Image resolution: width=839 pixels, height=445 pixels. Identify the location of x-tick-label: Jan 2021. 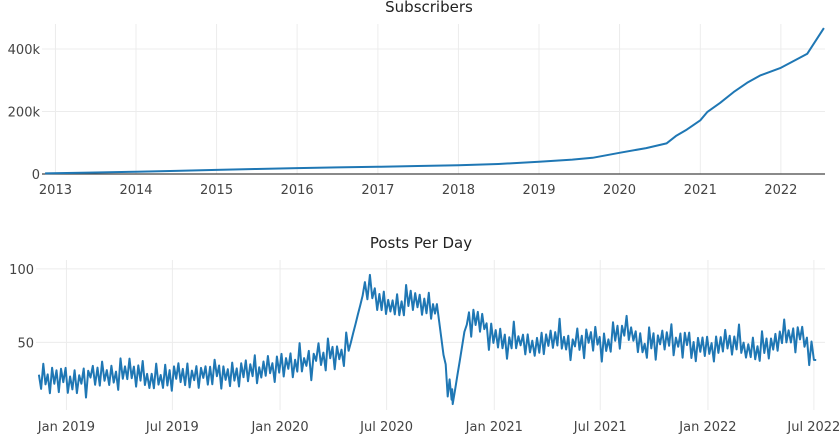
(494, 427).